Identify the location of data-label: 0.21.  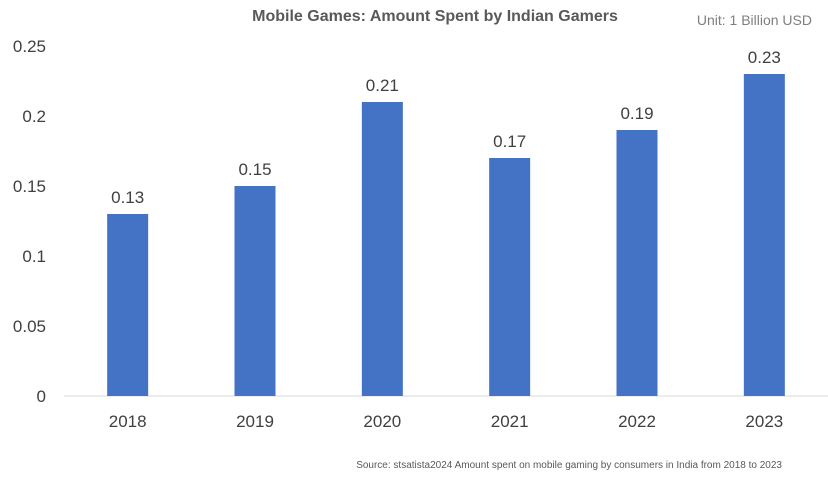
(382, 85).